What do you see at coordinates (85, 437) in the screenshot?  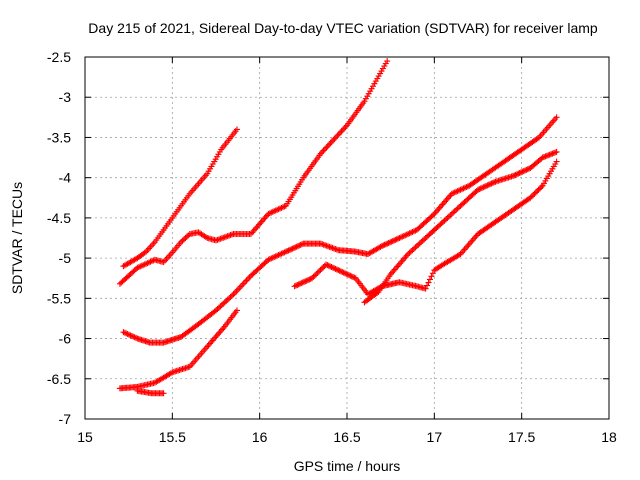 I see `x-tick-label: 15` at bounding box center [85, 437].